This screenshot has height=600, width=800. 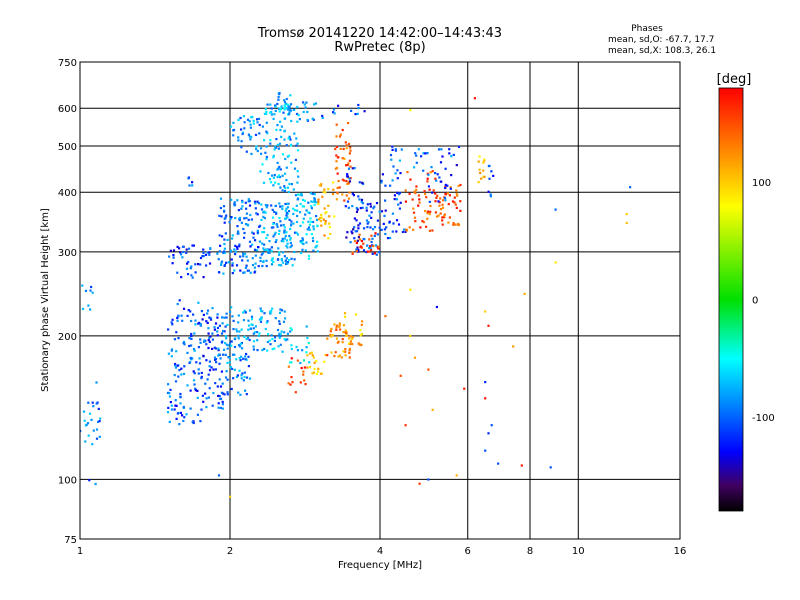 What do you see at coordinates (662, 51) in the screenshot?
I see `info-line-x: mean, sd,X: 108.3, 26.1` at bounding box center [662, 51].